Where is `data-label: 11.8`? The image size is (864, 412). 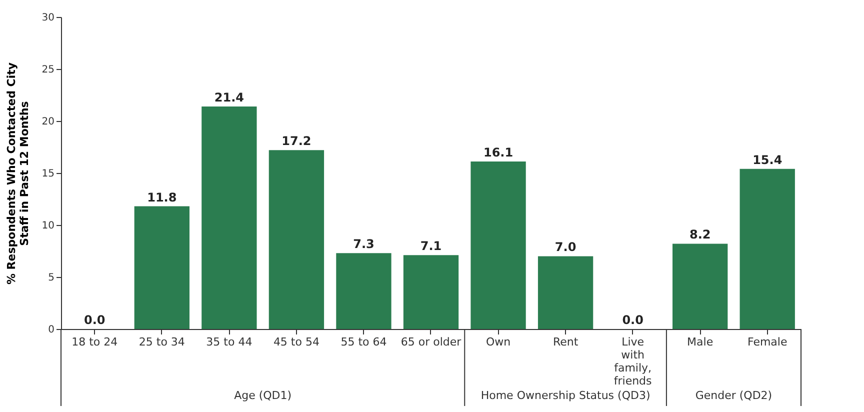 data-label: 11.8 is located at coordinates (162, 197).